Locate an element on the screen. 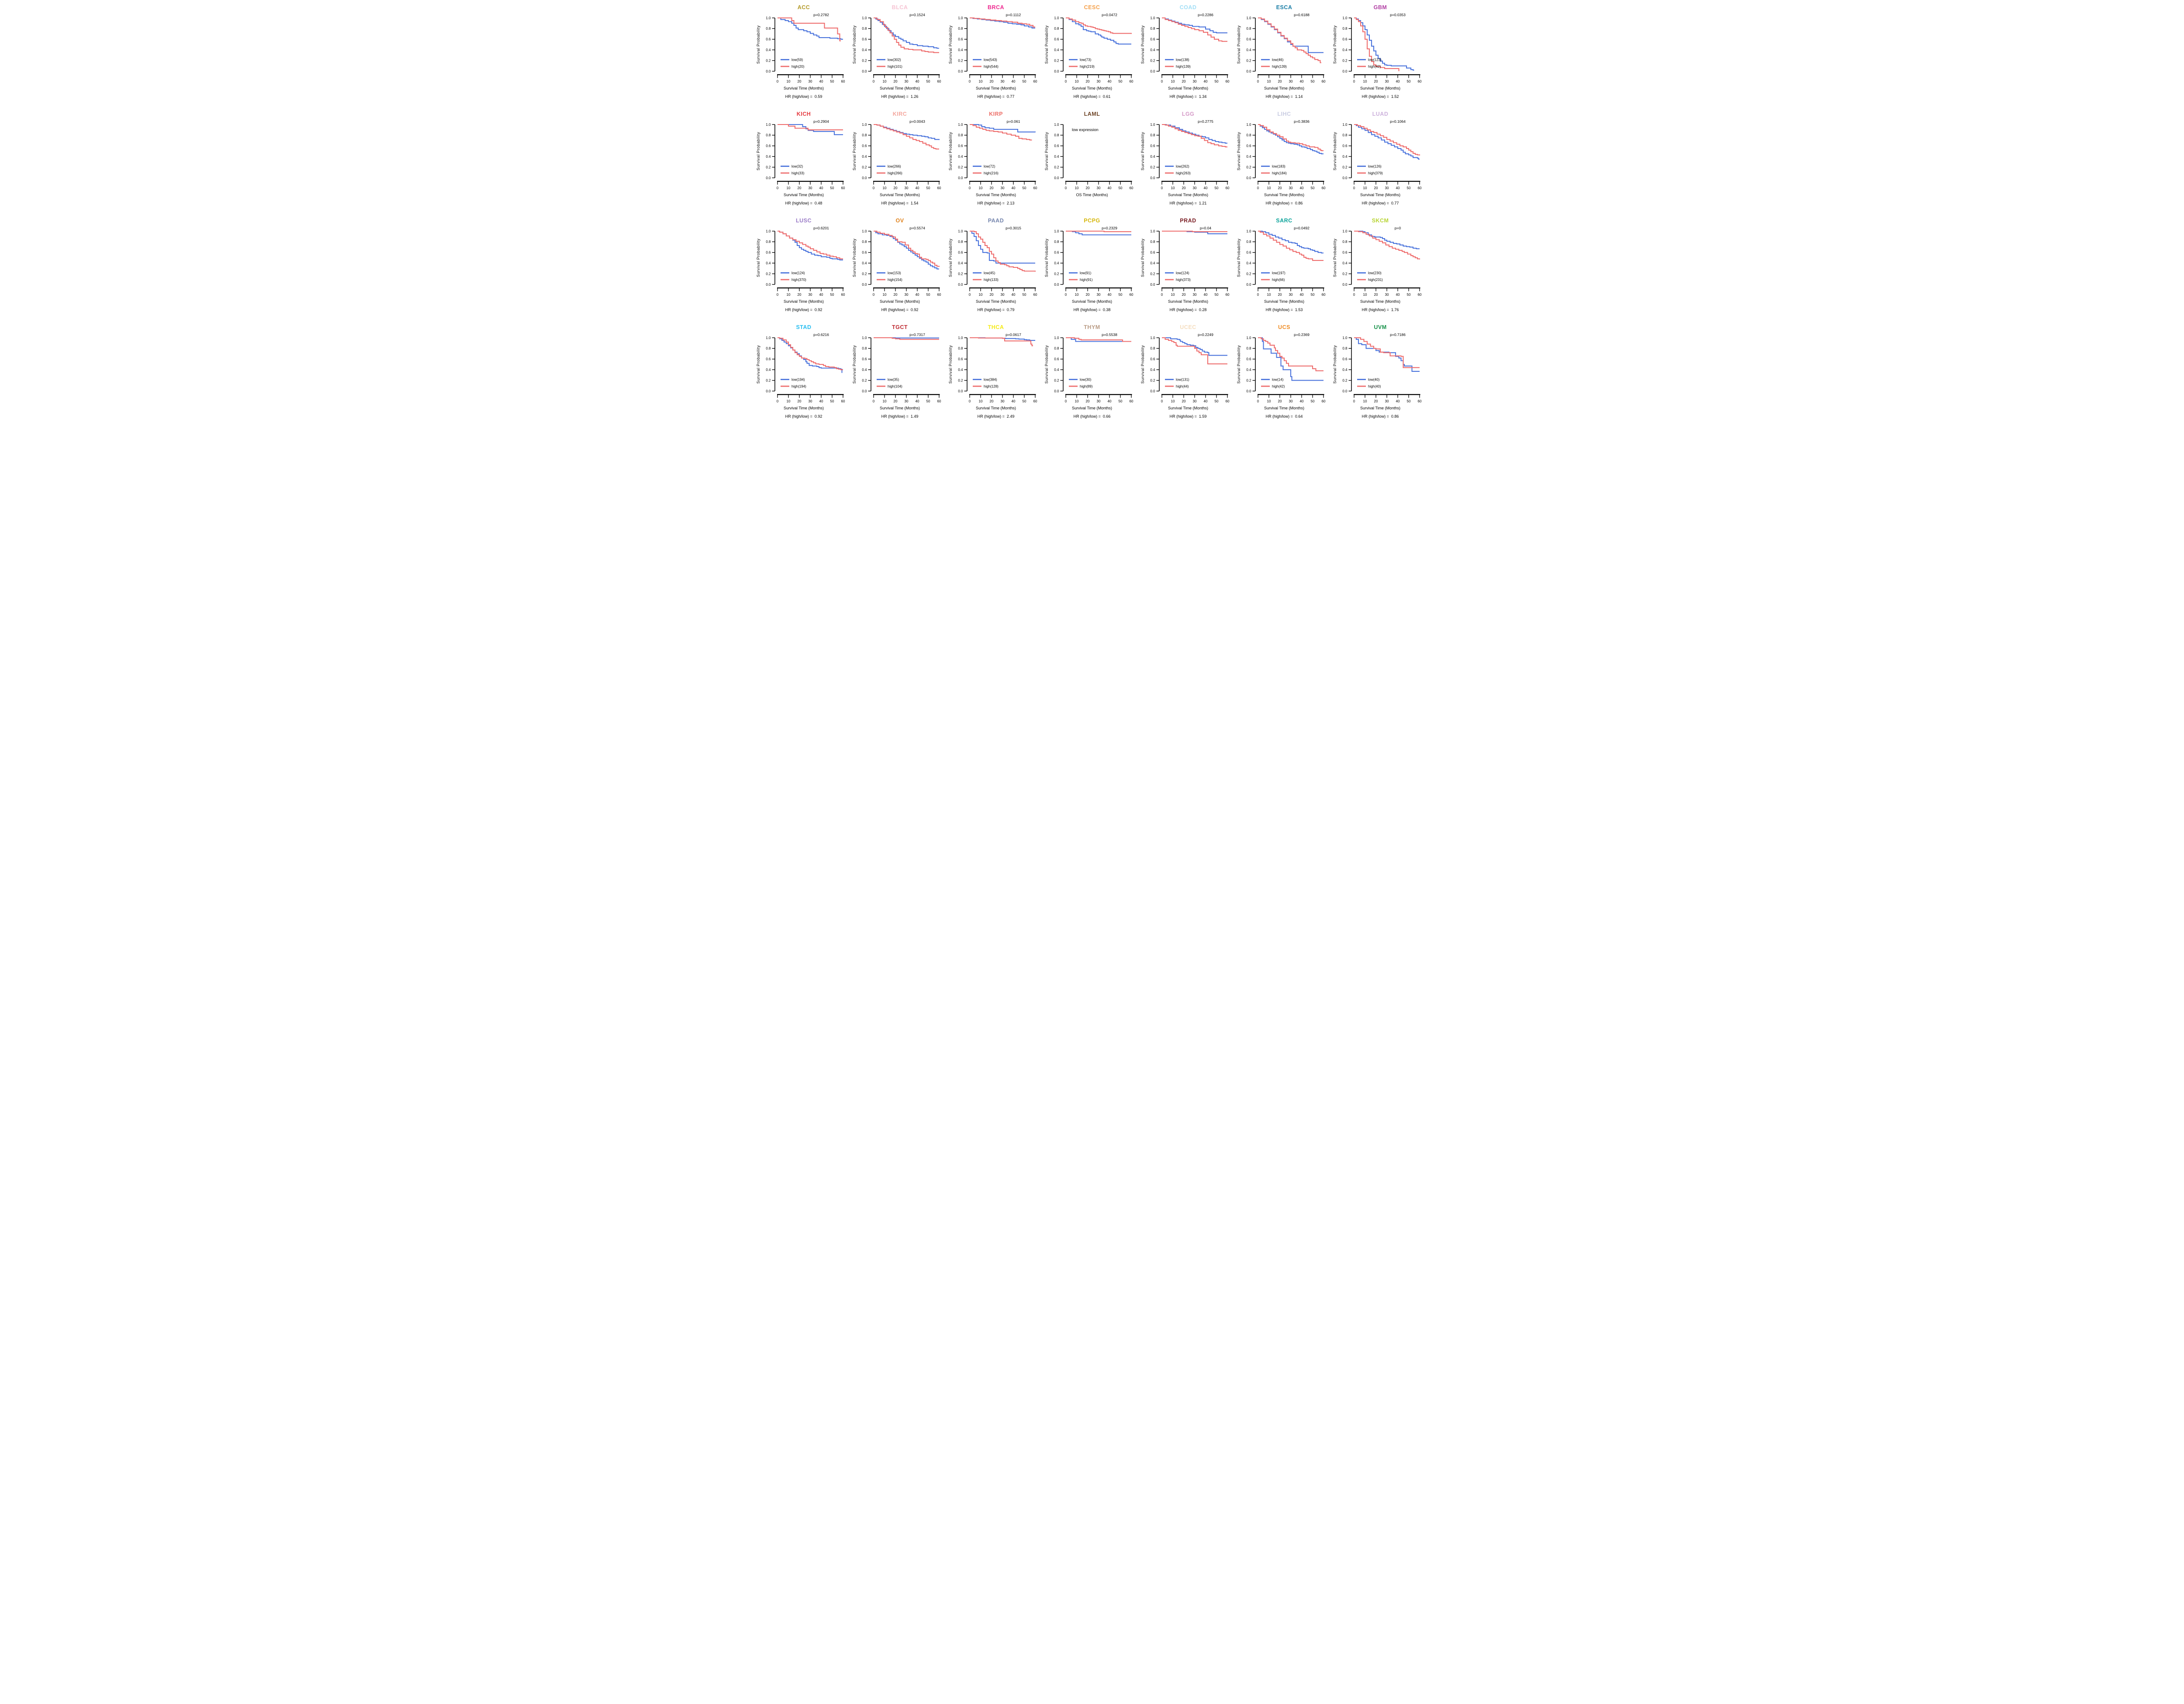  legend-high-label: high(231) is located at coordinates (1375, 280).